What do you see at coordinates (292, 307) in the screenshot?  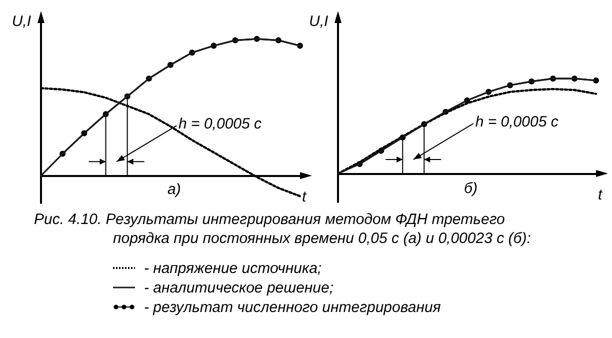 I see `legend-label: - результат численного интегрирования` at bounding box center [292, 307].